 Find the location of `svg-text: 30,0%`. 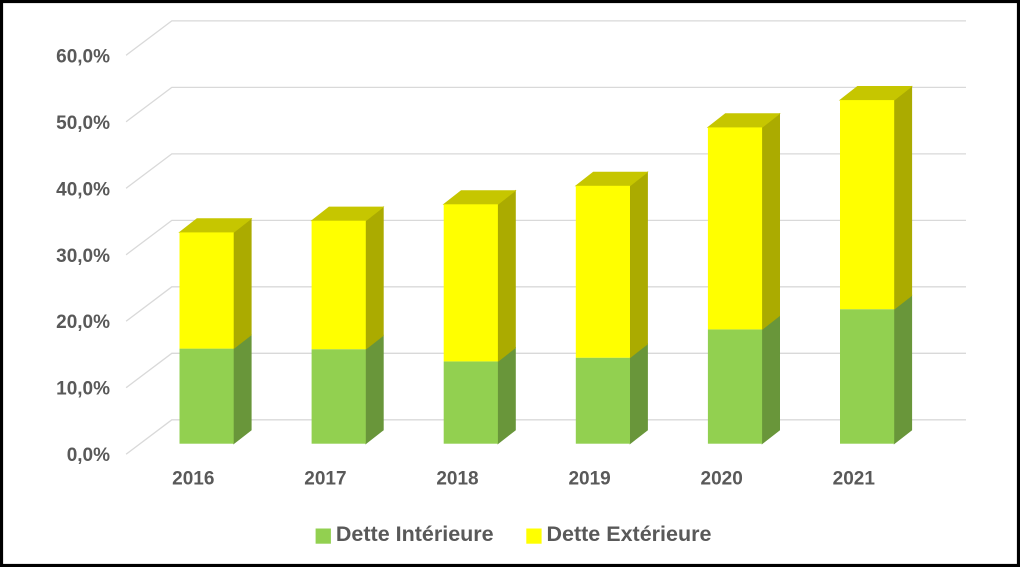

svg-text: 30,0% is located at coordinates (83, 256).